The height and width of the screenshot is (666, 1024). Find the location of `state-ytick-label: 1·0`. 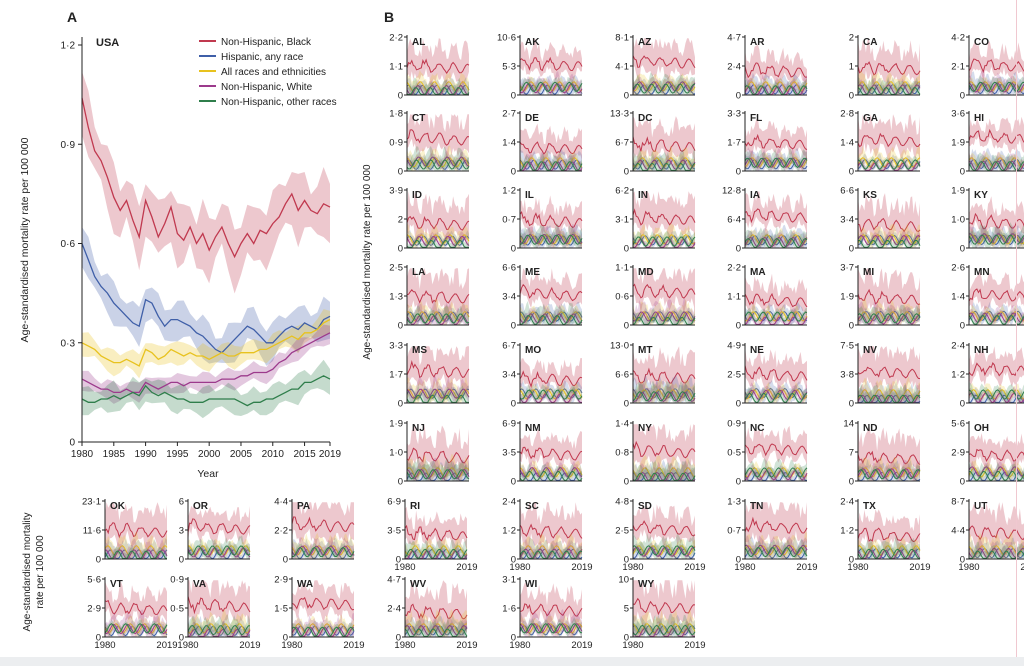

state-ytick-label: 1·0 is located at coordinates (958, 220).